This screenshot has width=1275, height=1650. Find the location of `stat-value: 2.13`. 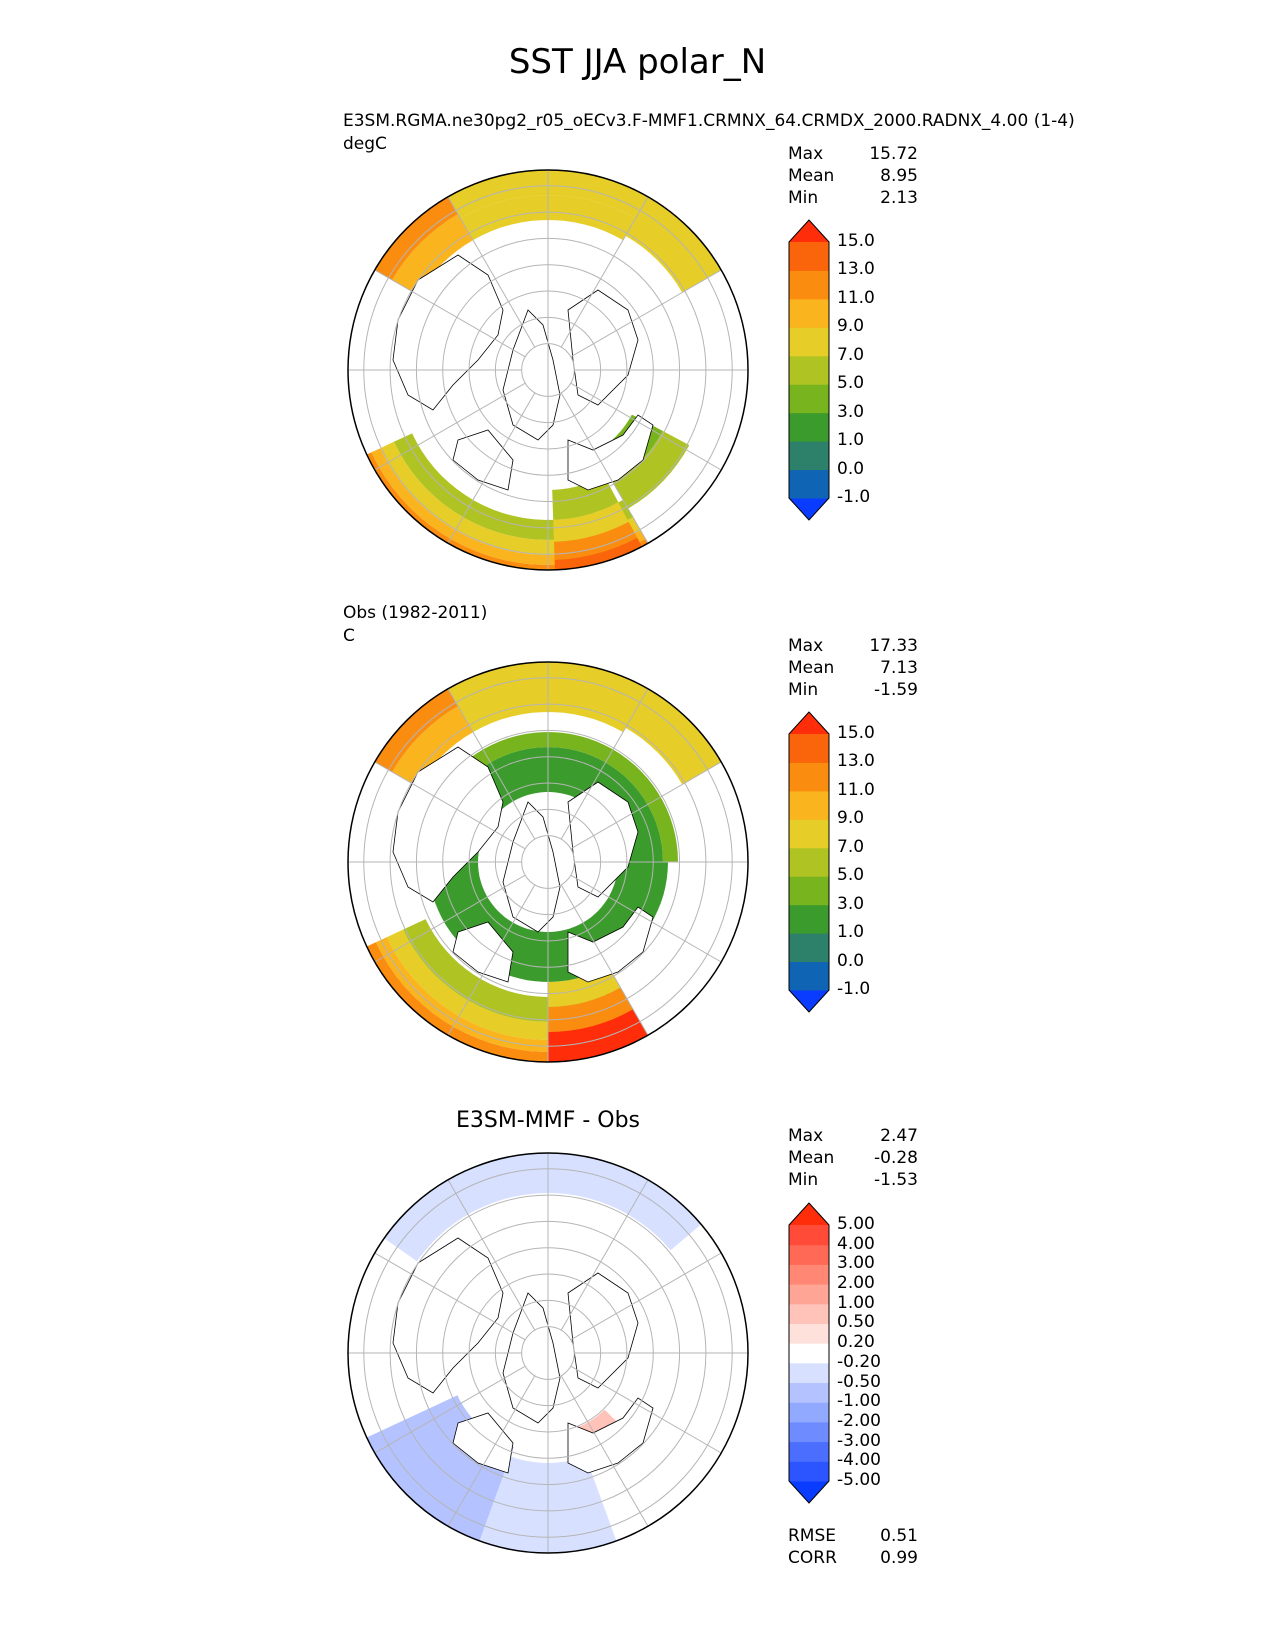

stat-value: 2.13 is located at coordinates (899, 198).